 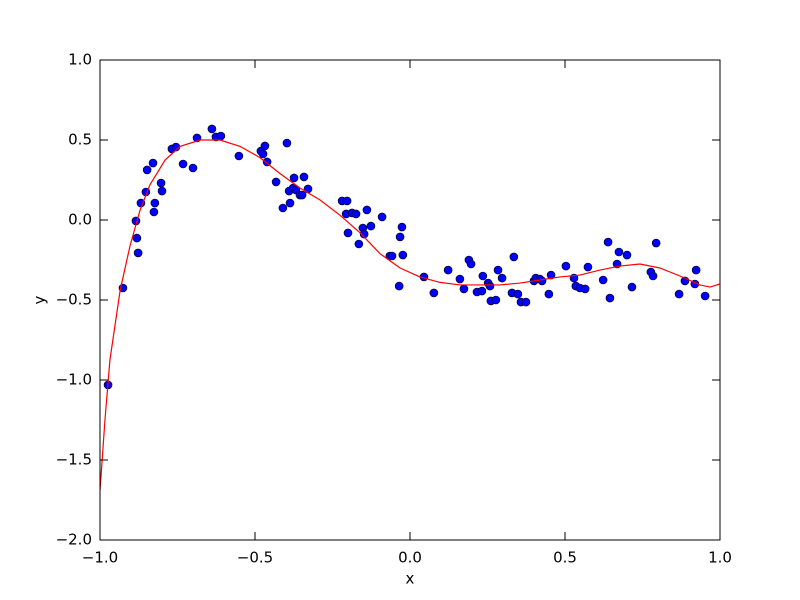 I want to click on y-tick-label: −1.0, so click(x=74, y=380).